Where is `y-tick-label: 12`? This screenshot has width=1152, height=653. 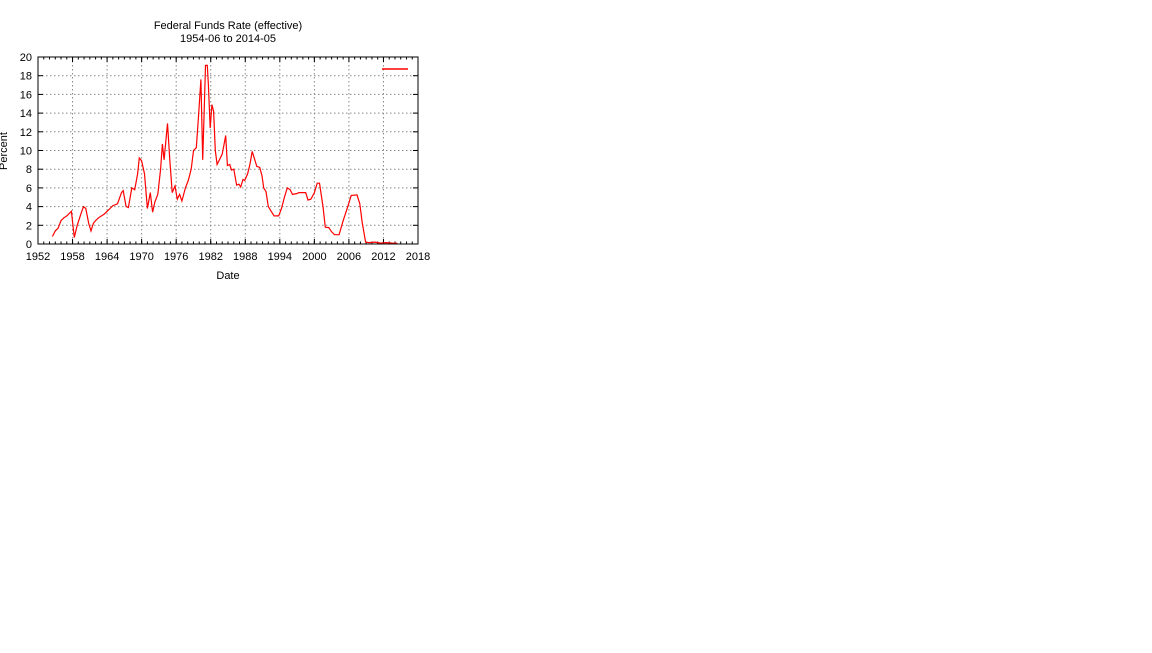
y-tick-label: 12 is located at coordinates (26, 133).